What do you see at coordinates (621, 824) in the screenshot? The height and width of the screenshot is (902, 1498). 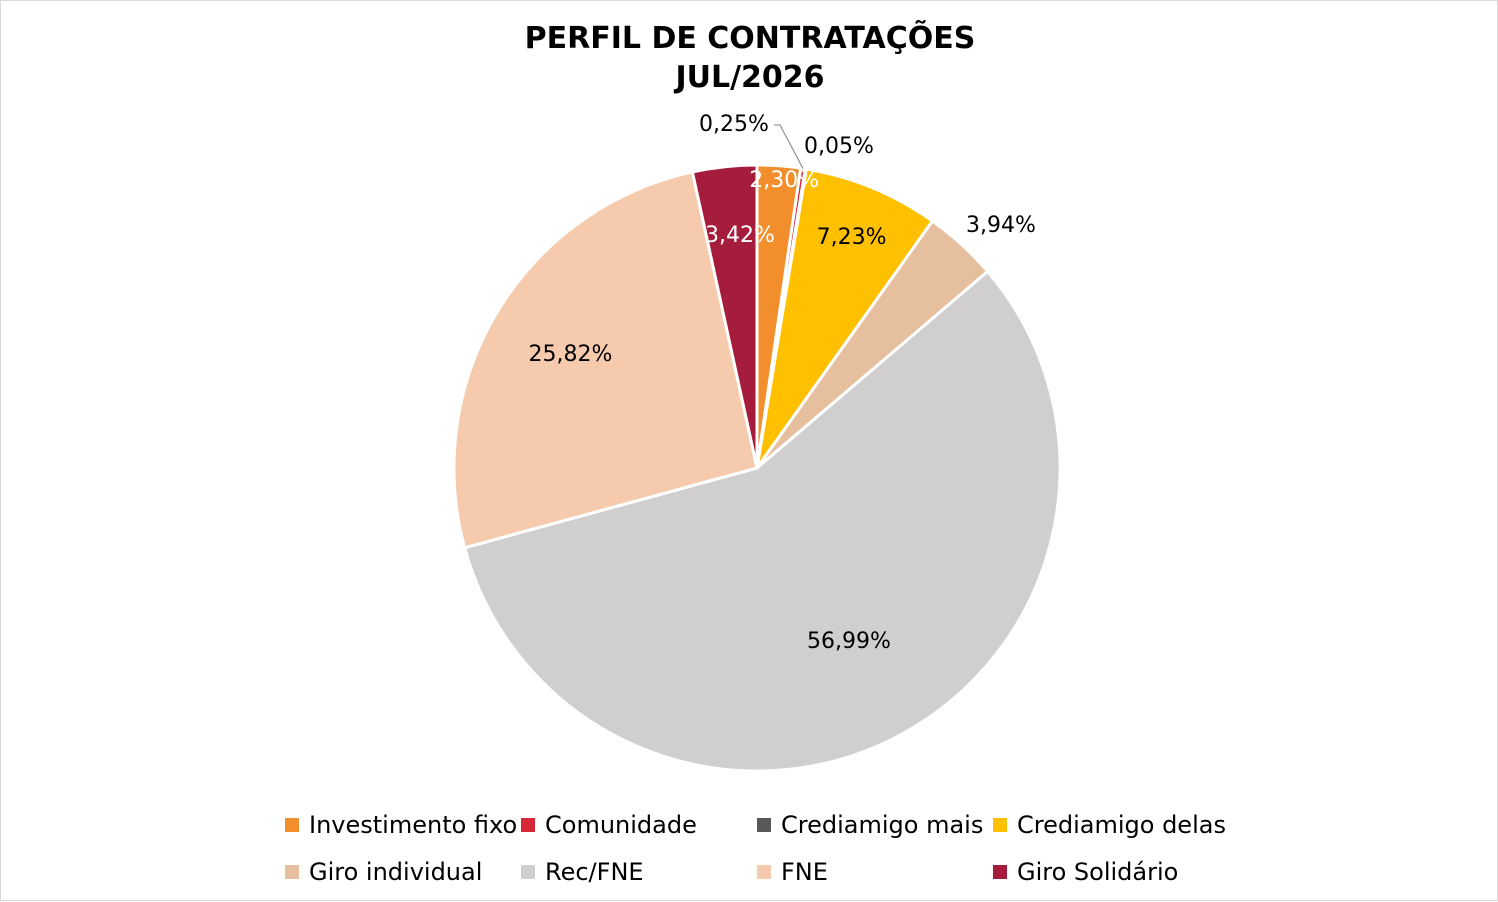 I see `legend-label: Comunidade` at bounding box center [621, 824].